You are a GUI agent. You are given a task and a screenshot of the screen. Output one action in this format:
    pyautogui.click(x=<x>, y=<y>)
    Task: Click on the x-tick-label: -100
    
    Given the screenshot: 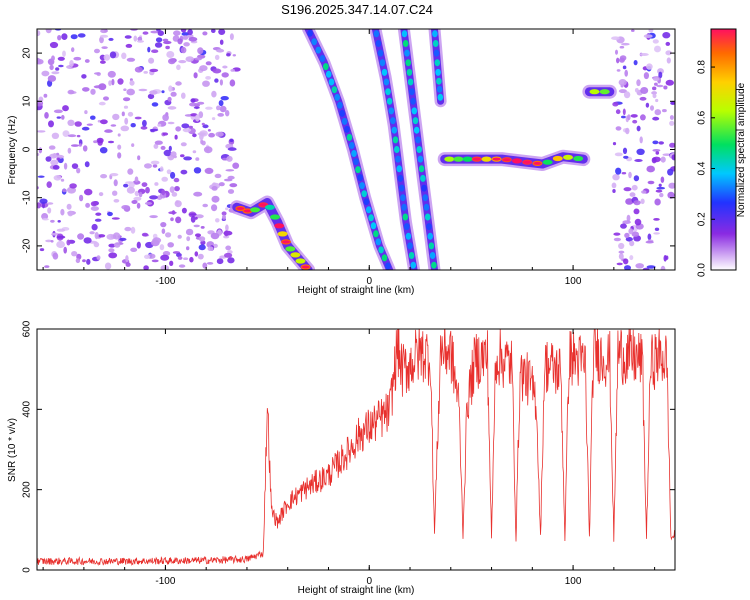 What is the action you would take?
    pyautogui.click(x=165, y=581)
    